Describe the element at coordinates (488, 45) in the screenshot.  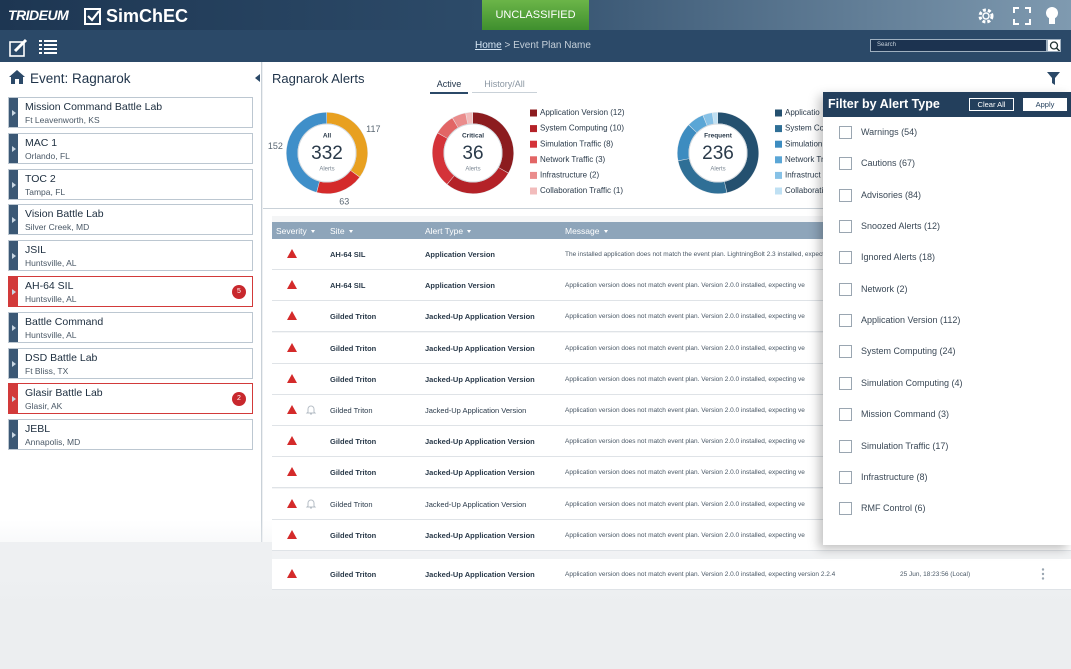
I see `breadcrumb-home: Home` at that location.